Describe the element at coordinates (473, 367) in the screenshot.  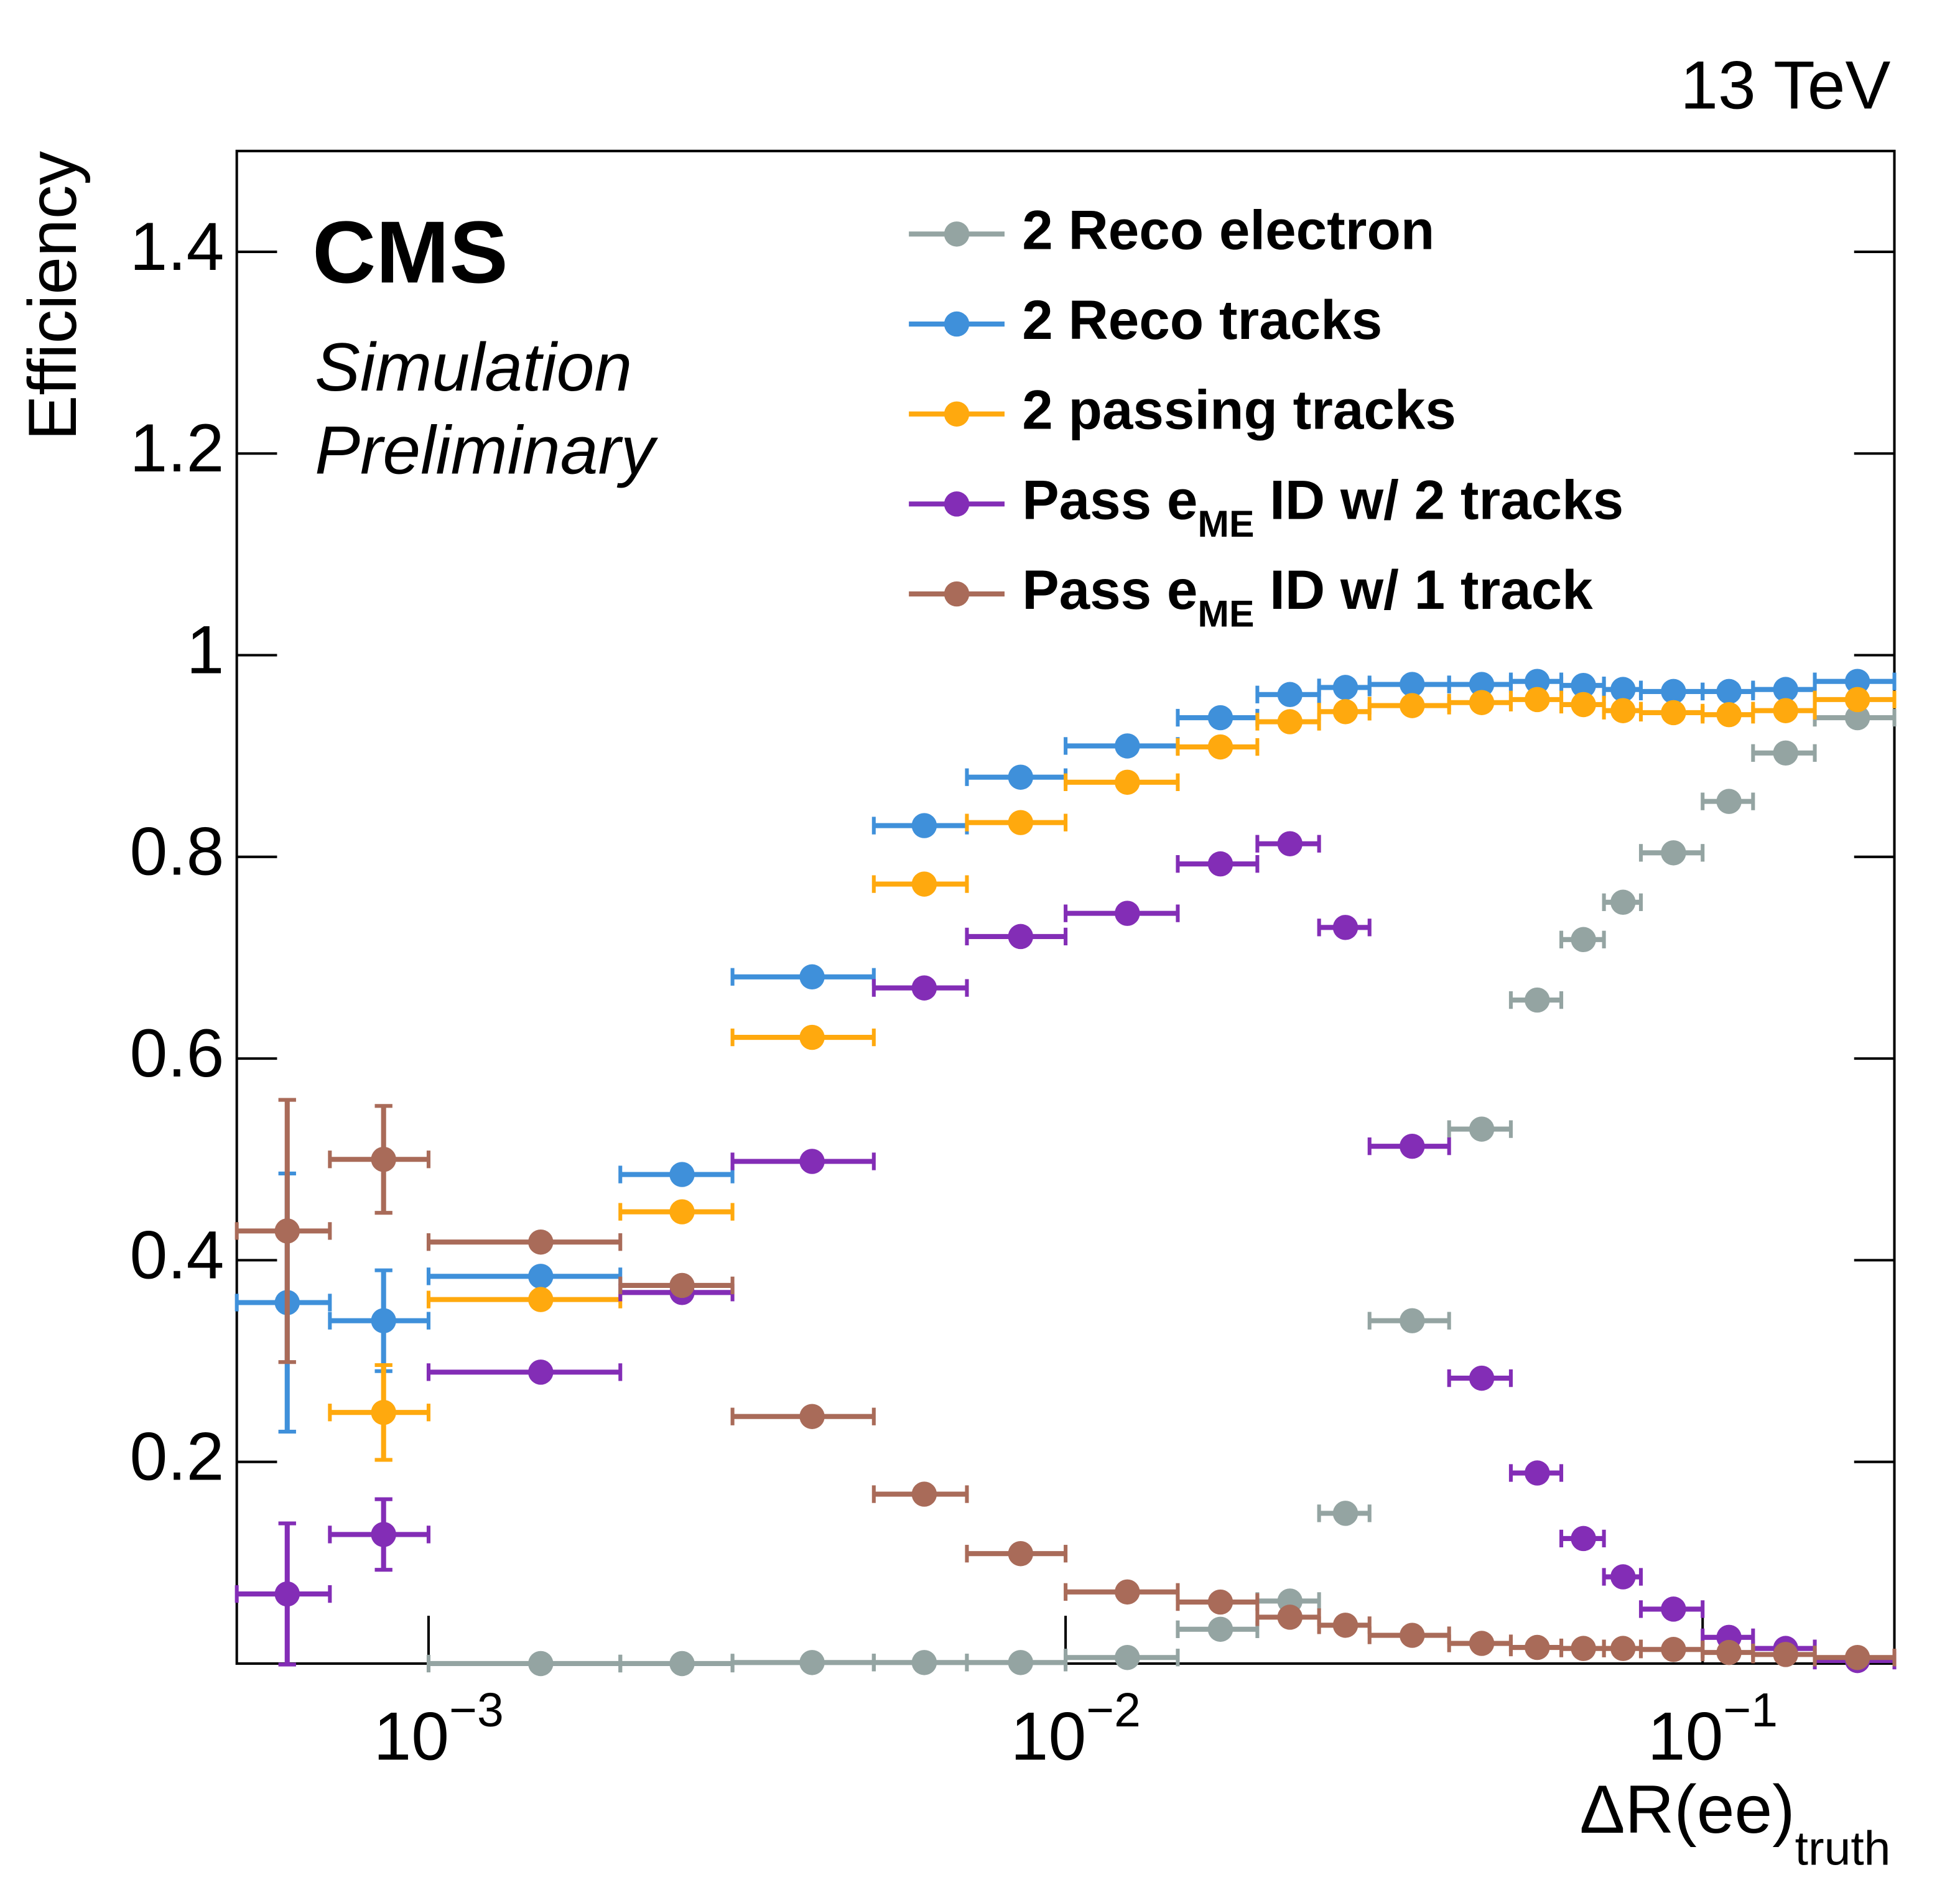
I see `status-label: Simulation` at that location.